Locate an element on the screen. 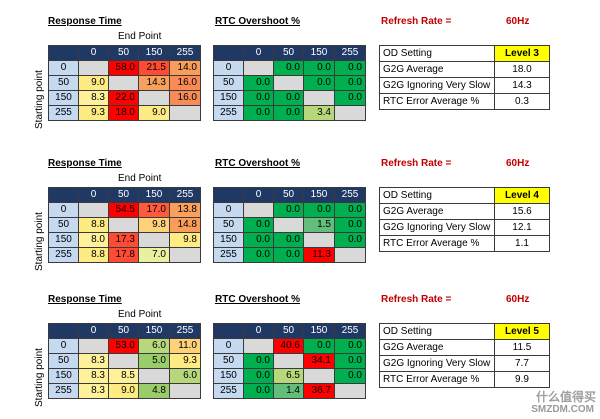  table-row: 0 40.6 0.0 0.0 is located at coordinates (289, 346).